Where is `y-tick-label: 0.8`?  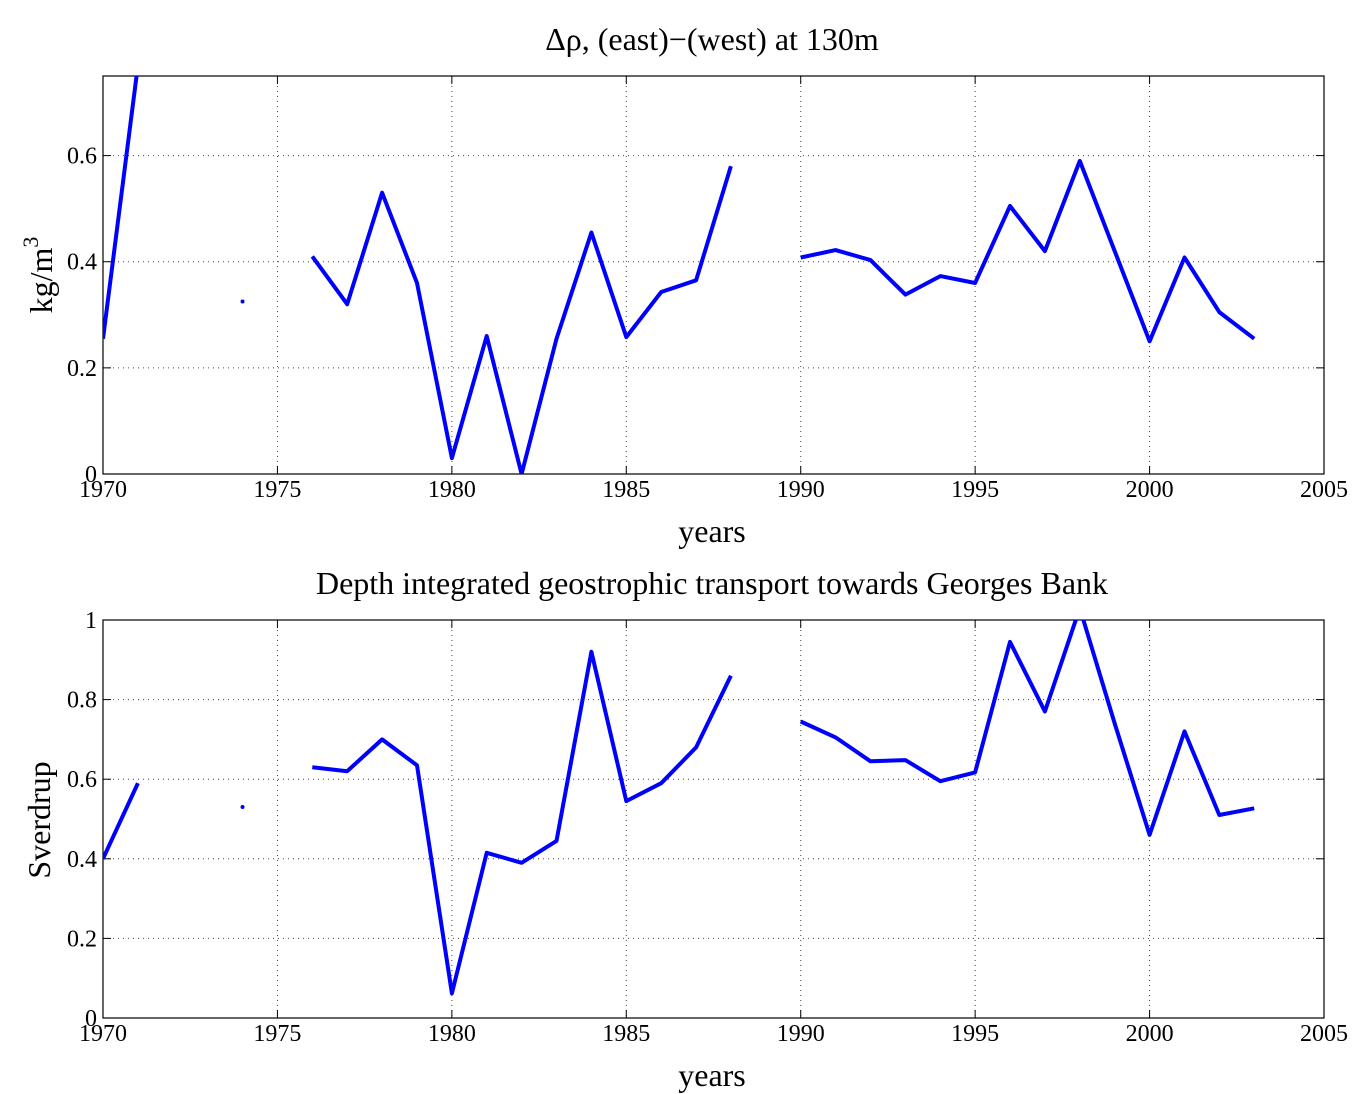 y-tick-label: 0.8 is located at coordinates (82, 701).